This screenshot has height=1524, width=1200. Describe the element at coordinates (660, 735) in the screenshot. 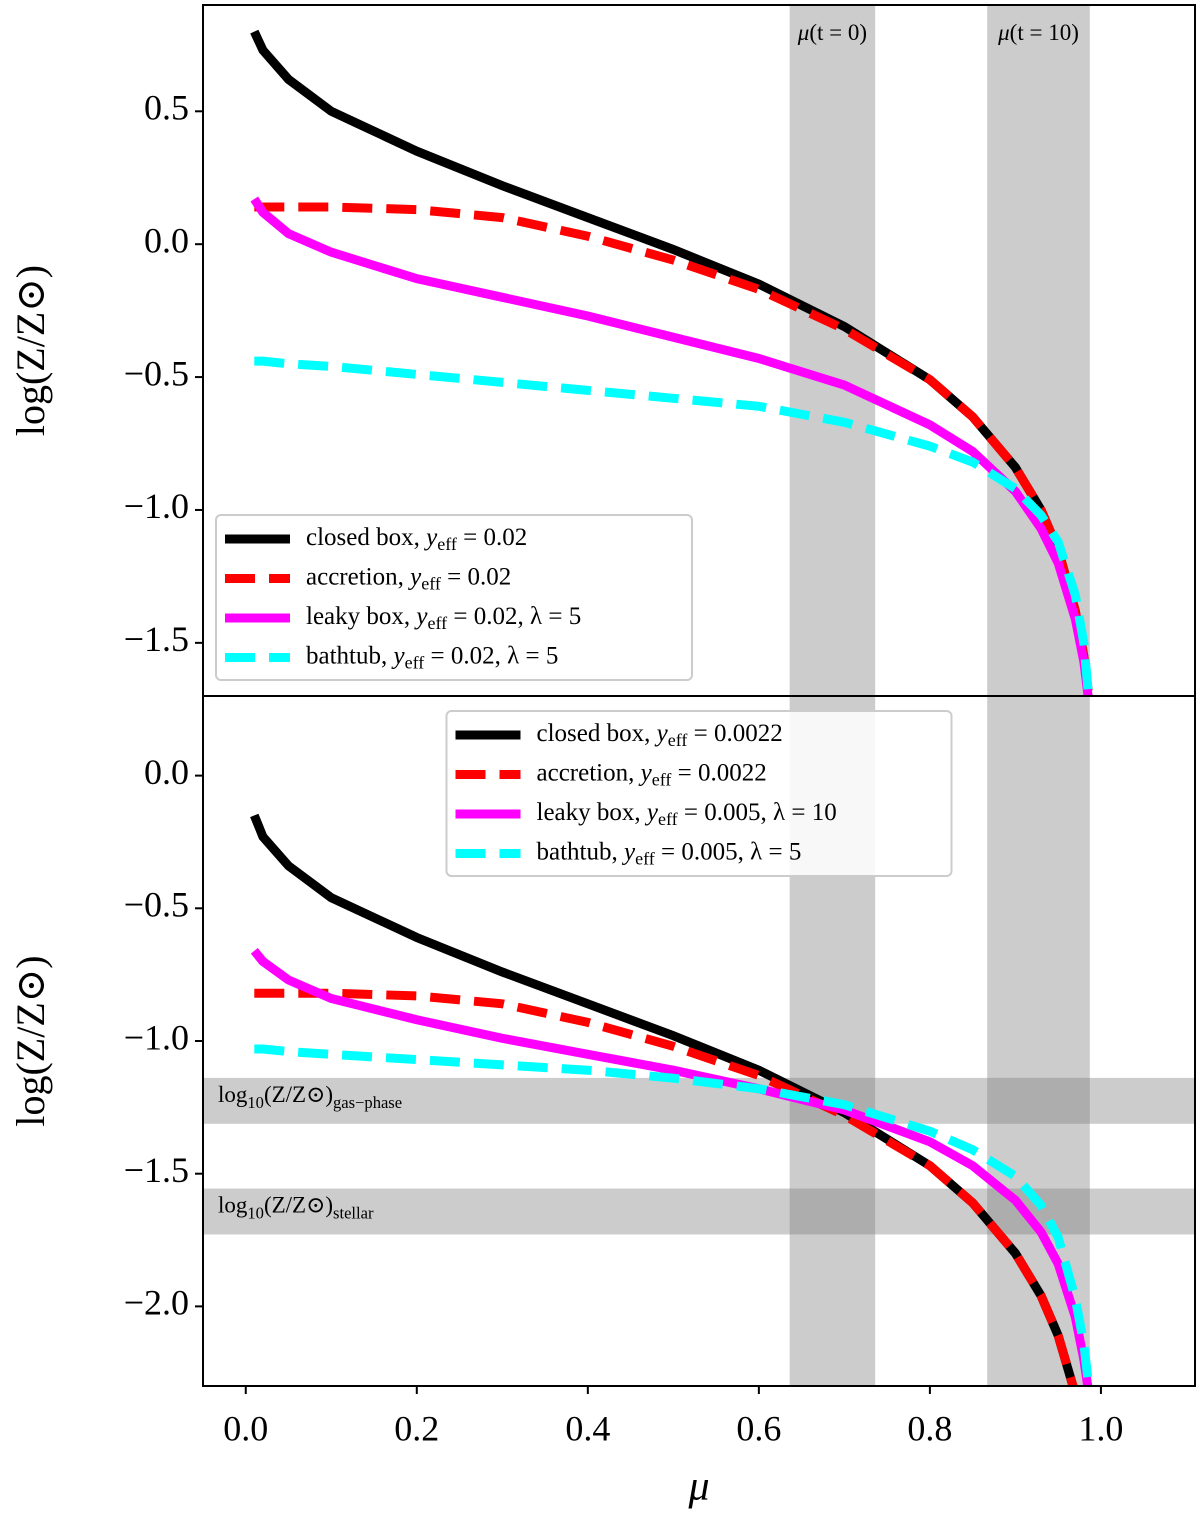

I see `legend-label: closed box, yeff = 0.0022` at that location.